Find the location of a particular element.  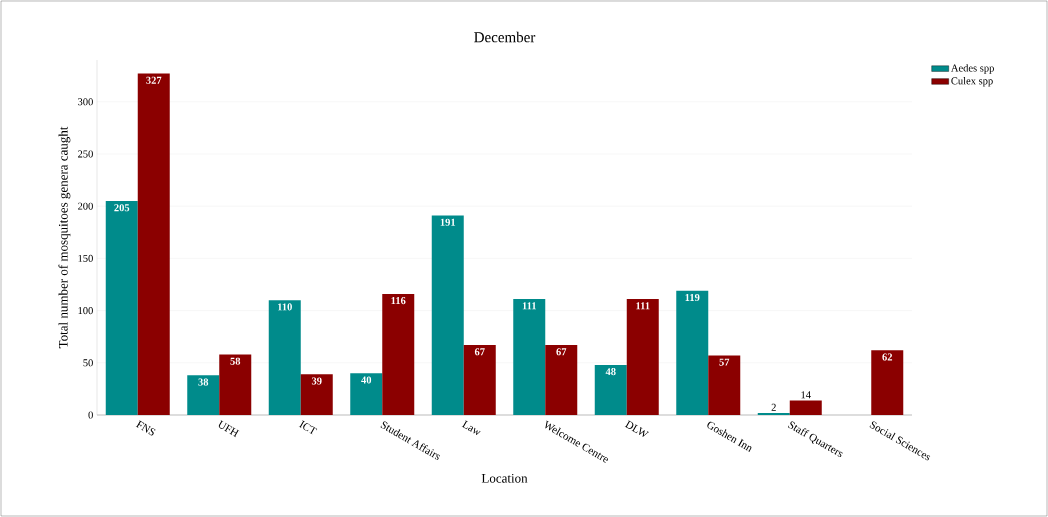

x-tick-label: UFH is located at coordinates (229, 429).